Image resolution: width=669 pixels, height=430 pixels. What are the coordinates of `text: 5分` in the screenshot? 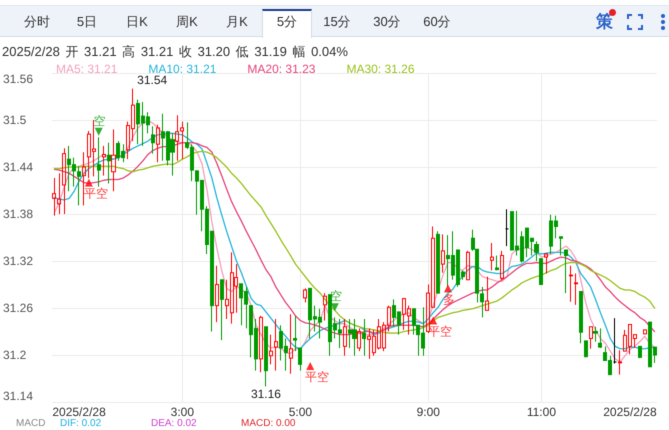 It's located at (287, 22).